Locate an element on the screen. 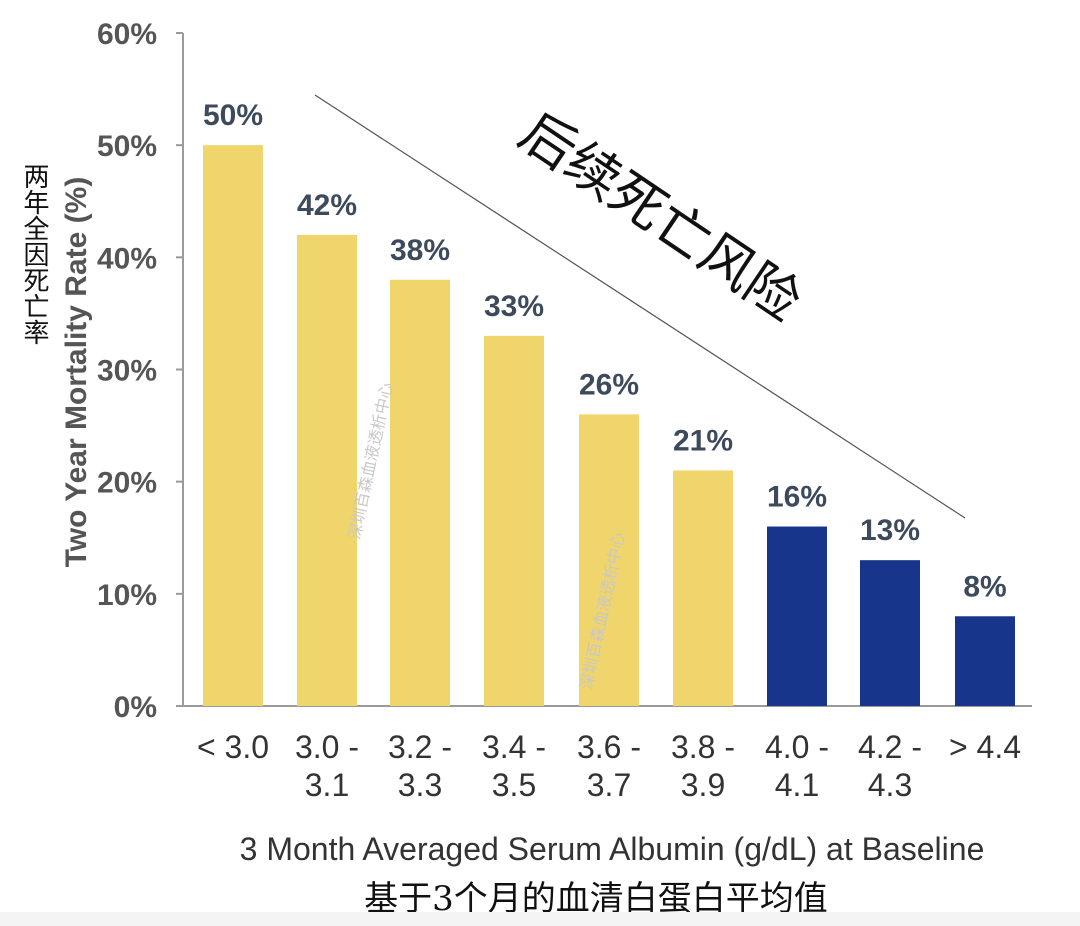 The image size is (1080, 926). y-tick-label: 10% is located at coordinates (127, 595).